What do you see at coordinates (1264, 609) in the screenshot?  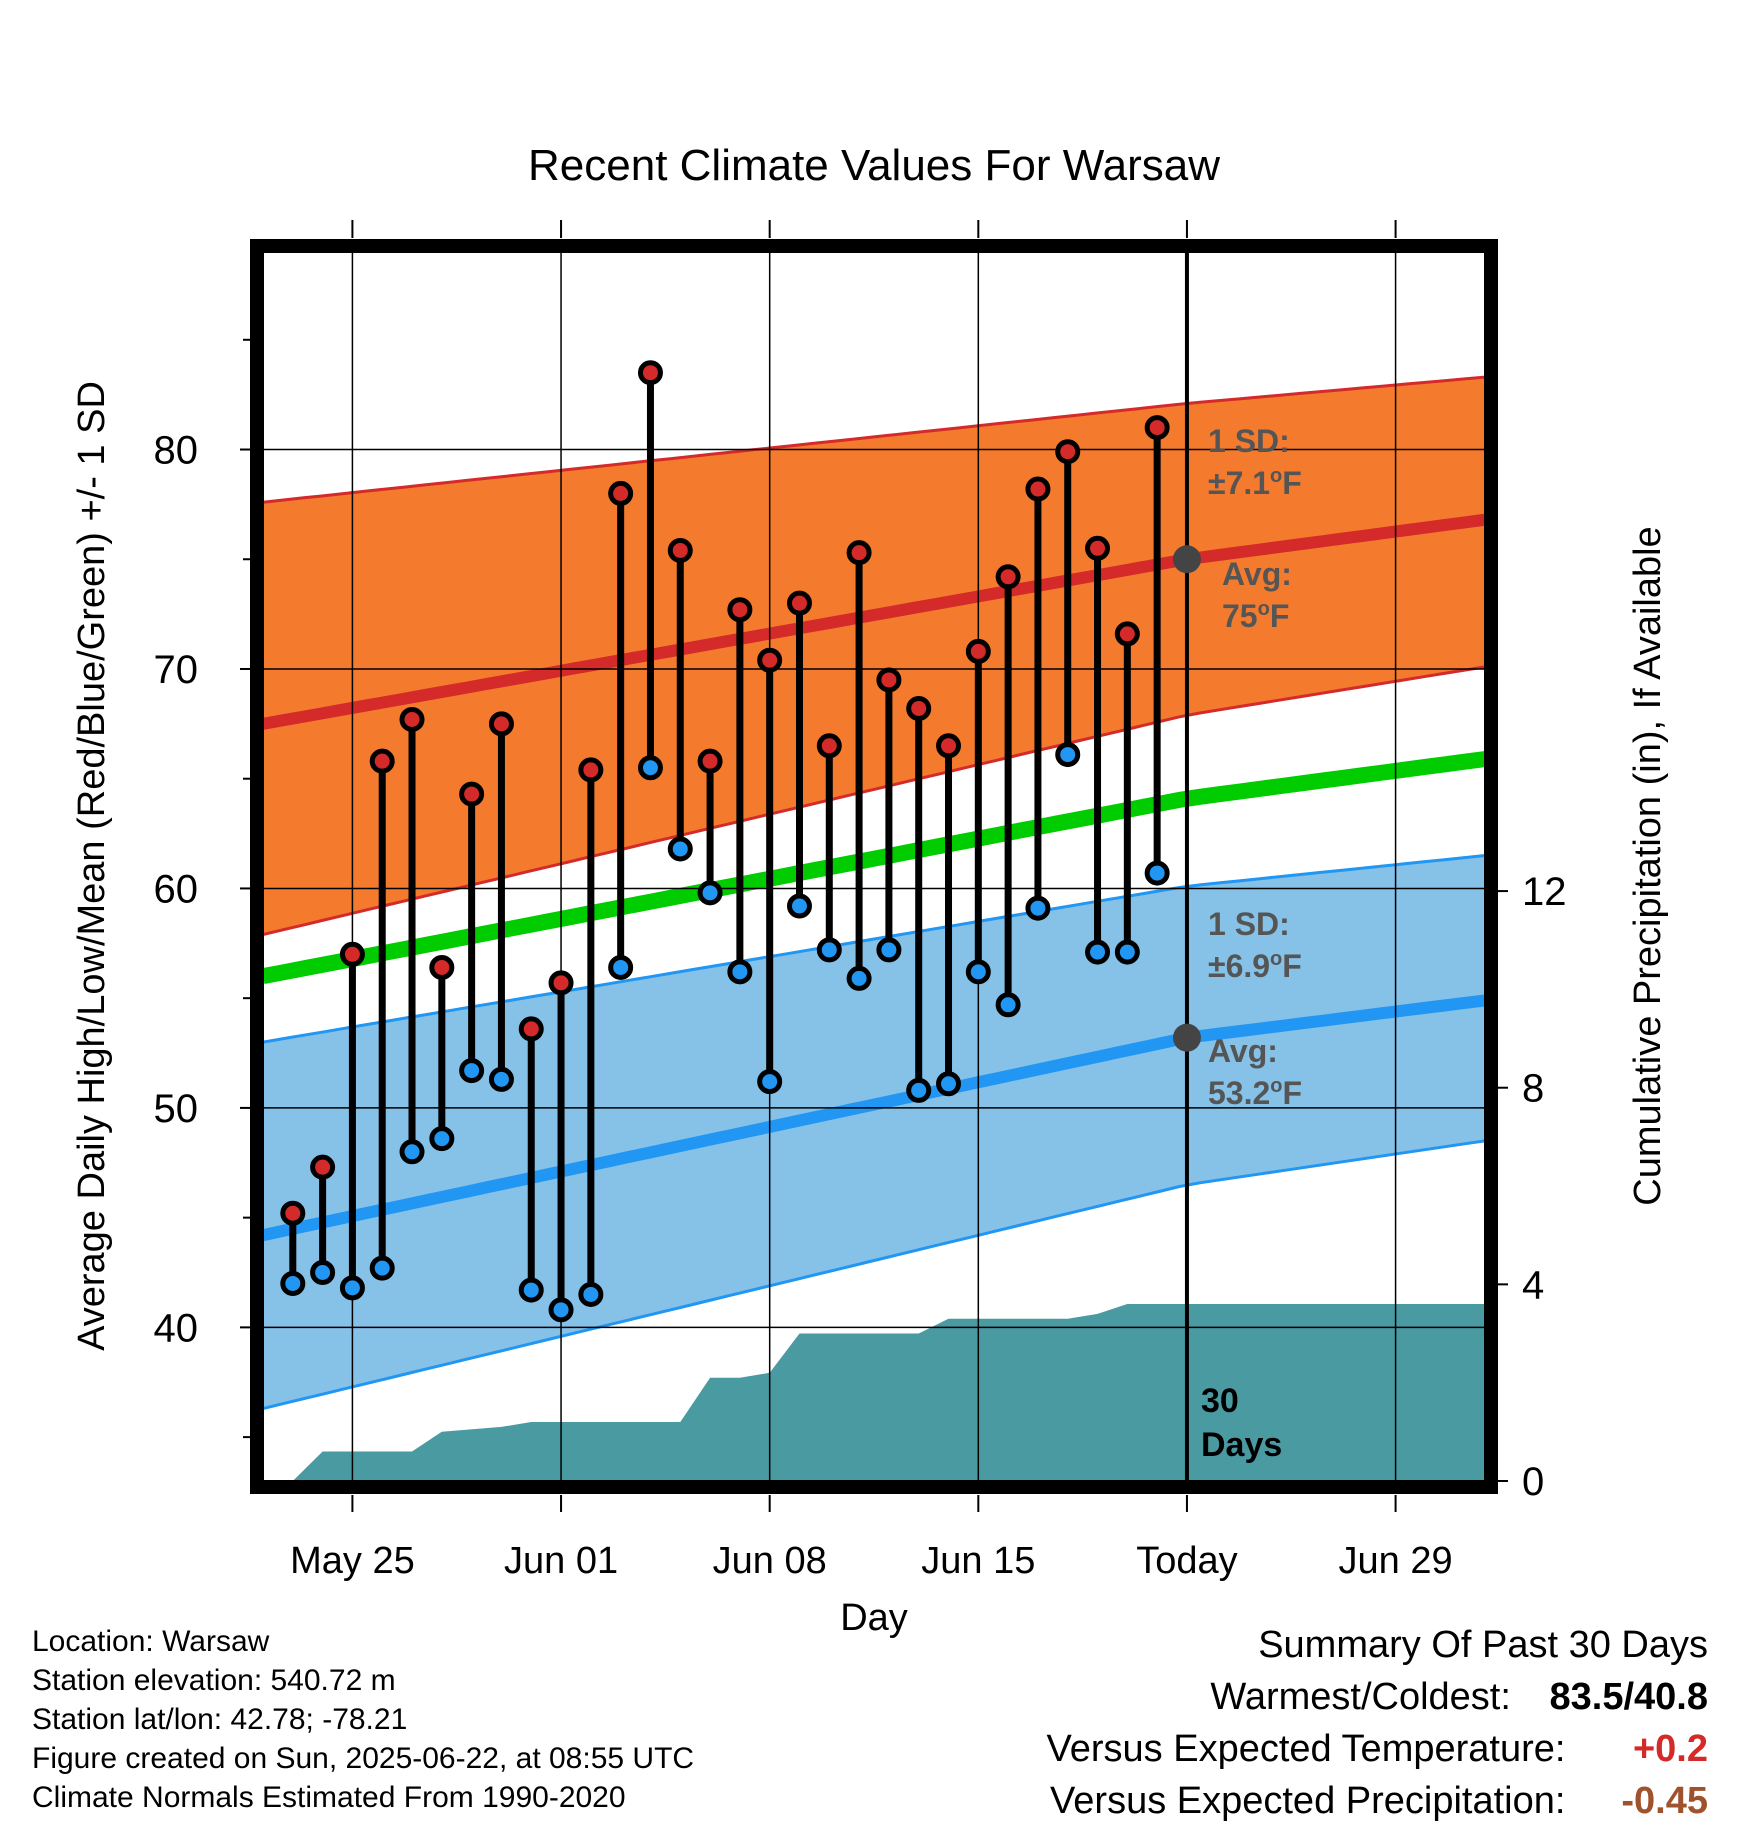 I see `high-avg-label-degree: o` at bounding box center [1264, 609].